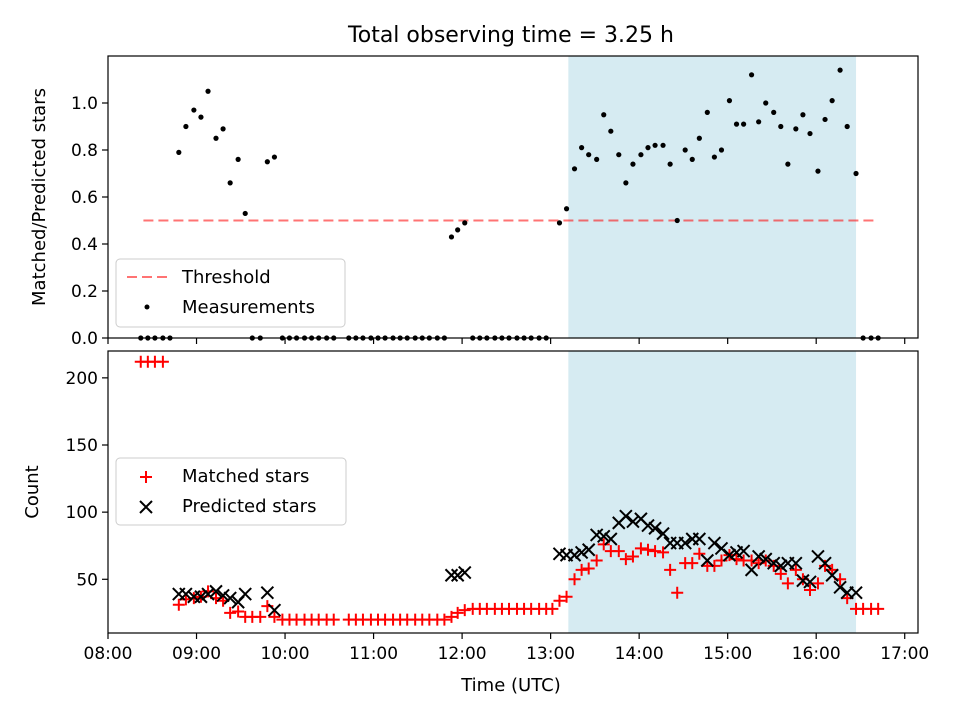 This screenshot has width=960, height=724. What do you see at coordinates (712, 197) in the screenshot?
I see `observing-window-top` at bounding box center [712, 197].